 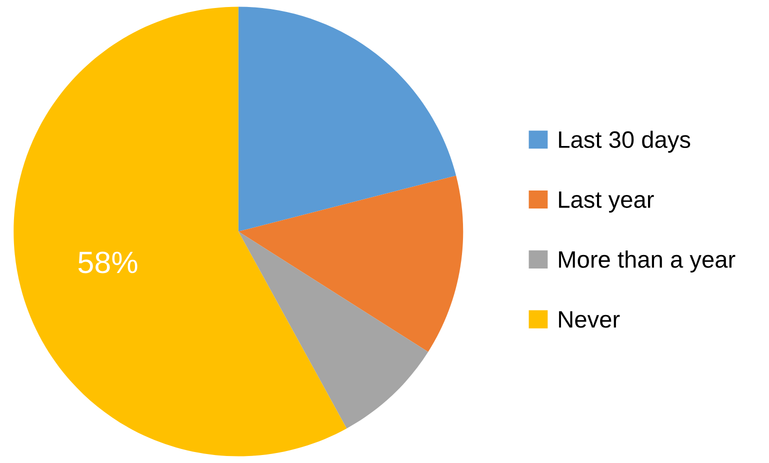 What do you see at coordinates (647, 261) in the screenshot?
I see `legend-label: More than a year` at bounding box center [647, 261].